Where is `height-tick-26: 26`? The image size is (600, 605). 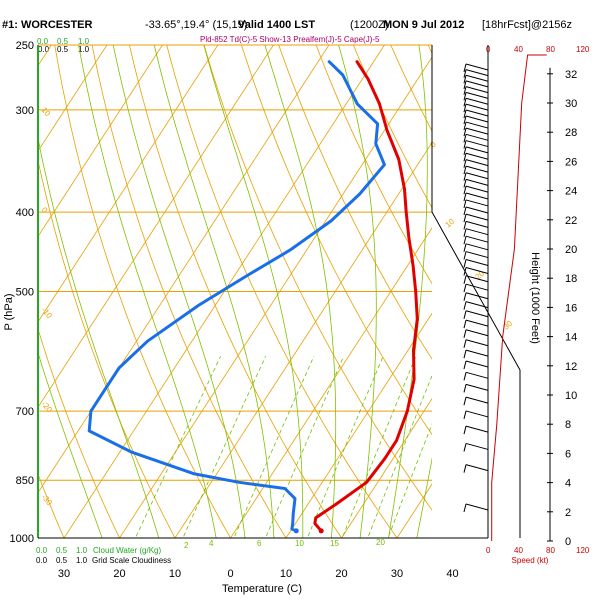
height-tick-26: 26 is located at coordinates (571, 162).